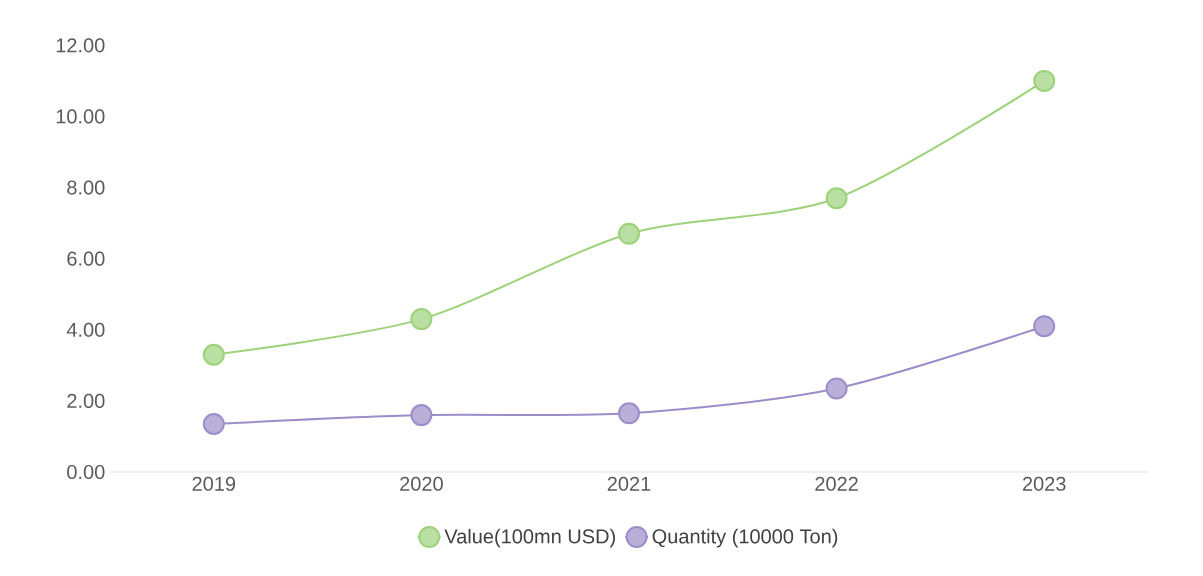  What do you see at coordinates (80, 45) in the screenshot?
I see `y-tick-label: 12.00` at bounding box center [80, 45].